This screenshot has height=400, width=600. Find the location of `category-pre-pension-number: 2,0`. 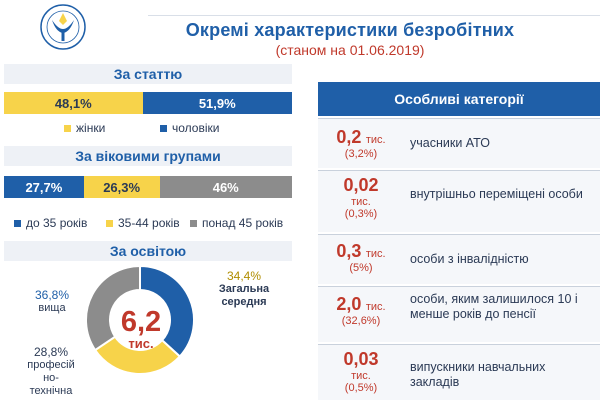

category-pre-pension-number: 2,0 is located at coordinates (349, 304).